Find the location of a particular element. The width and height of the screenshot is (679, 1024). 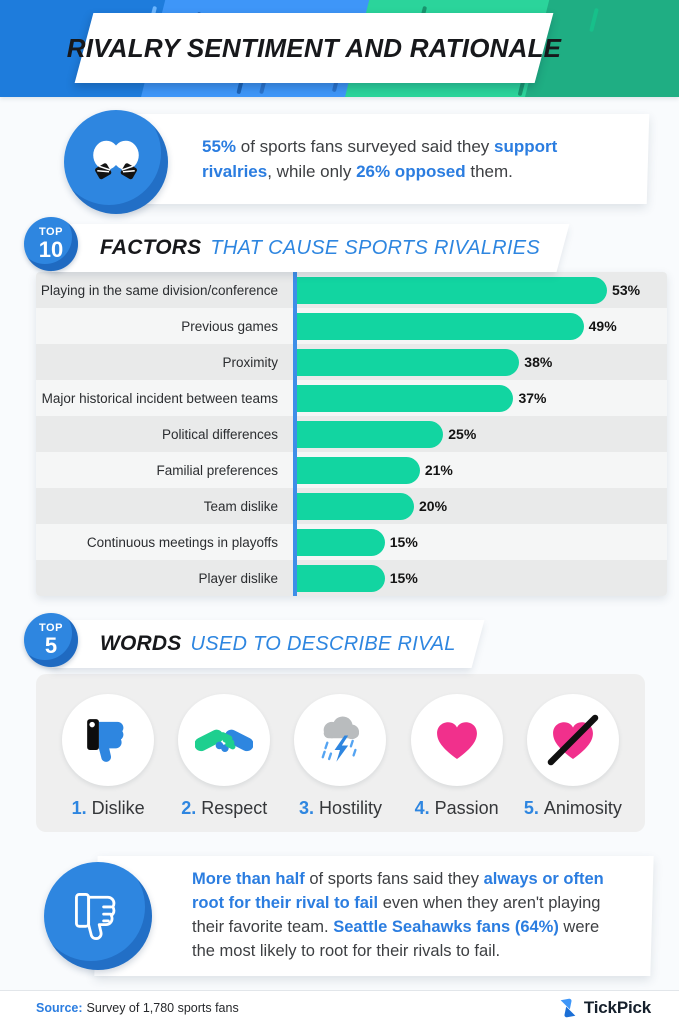

bar-value: 38% is located at coordinates (538, 362).